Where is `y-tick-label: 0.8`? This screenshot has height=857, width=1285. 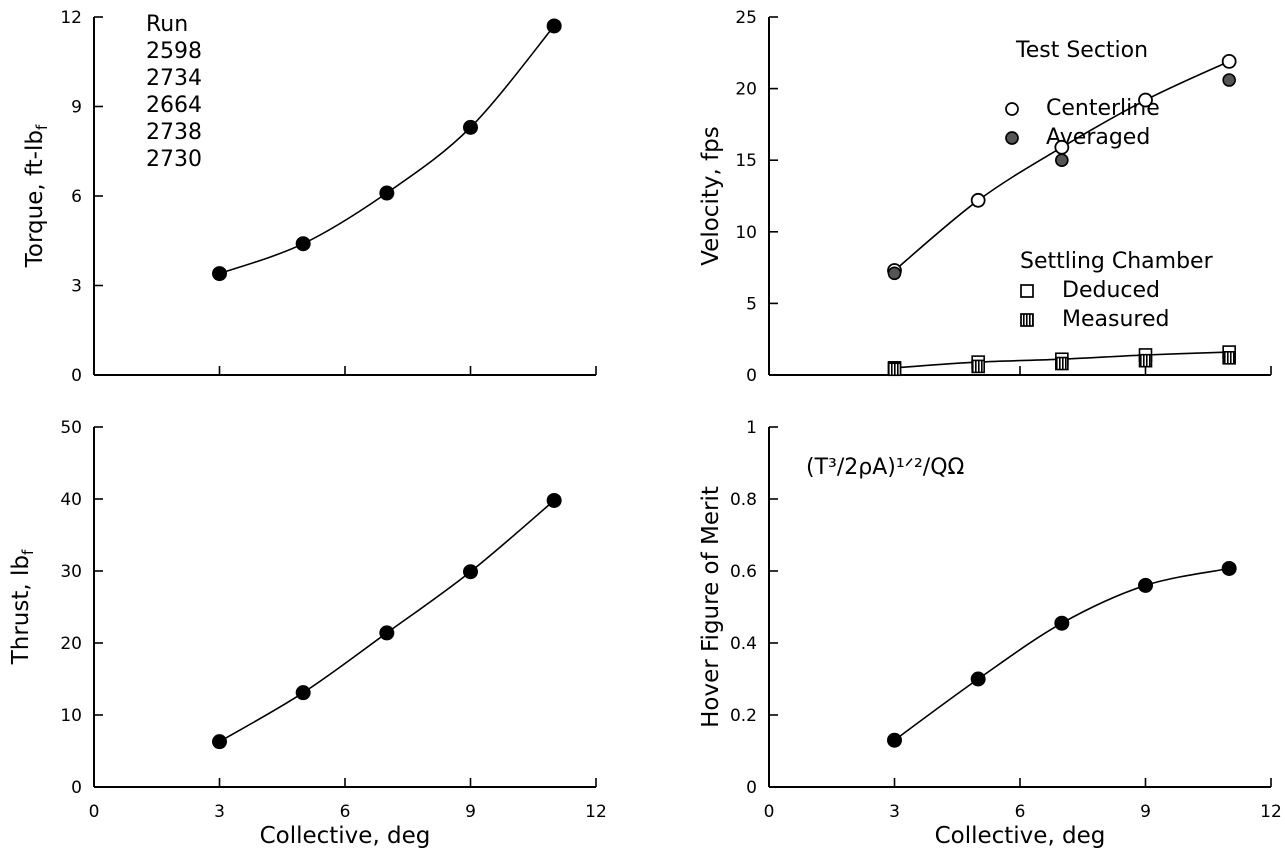 y-tick-label: 0.8 is located at coordinates (743, 500).